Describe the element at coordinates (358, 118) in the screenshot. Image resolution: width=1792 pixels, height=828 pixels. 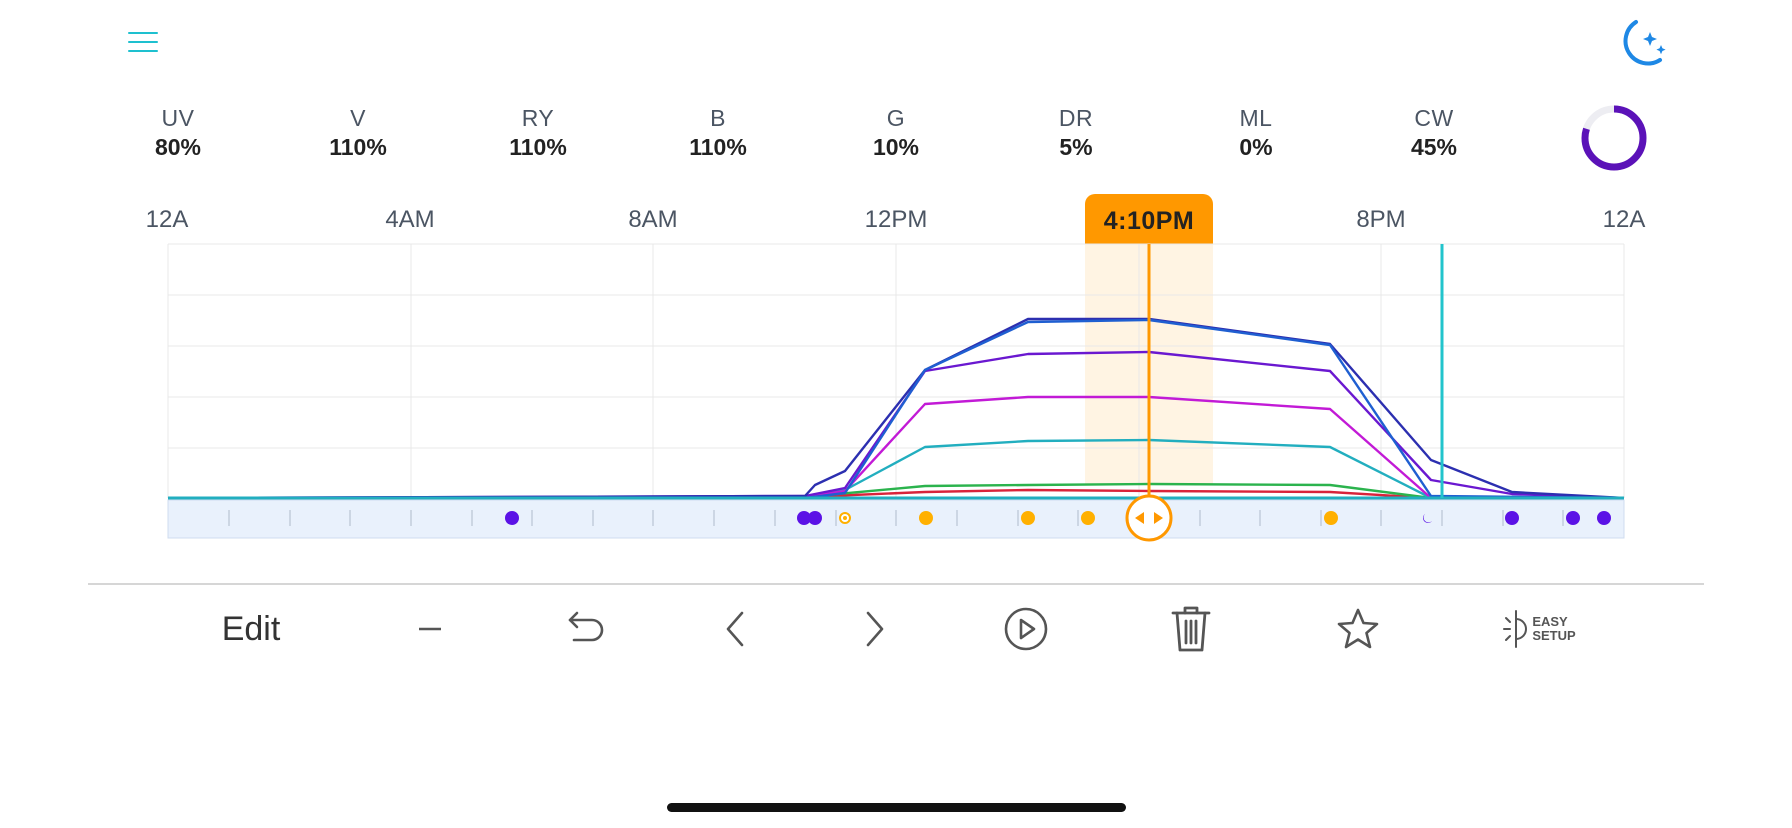
I see `channel-name: V` at that location.